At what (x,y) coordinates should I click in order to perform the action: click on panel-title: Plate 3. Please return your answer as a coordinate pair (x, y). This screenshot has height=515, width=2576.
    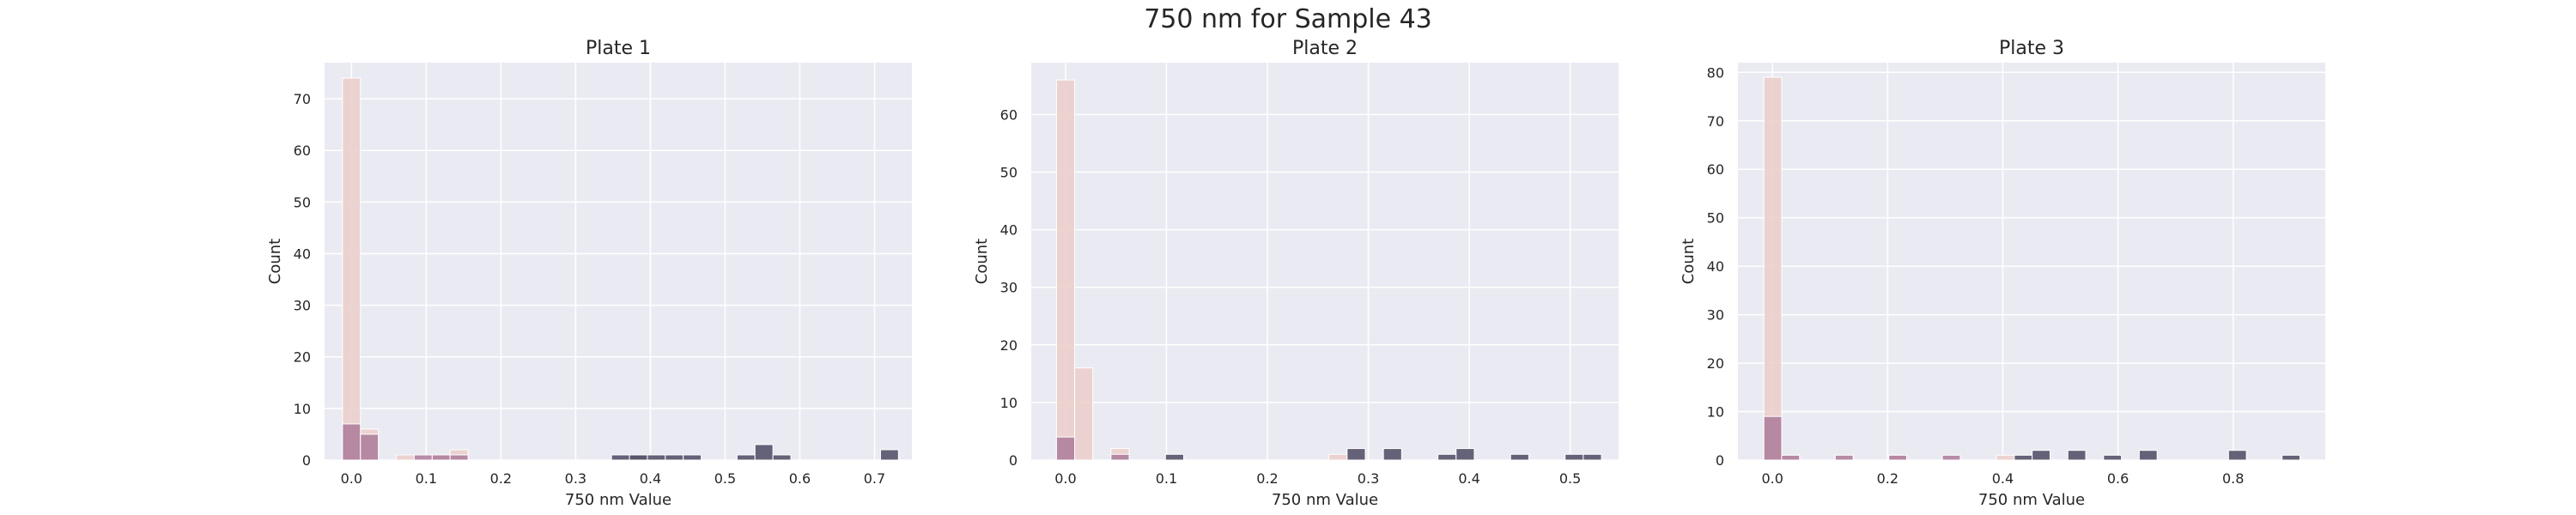
    Looking at the image, I should click on (2032, 48).